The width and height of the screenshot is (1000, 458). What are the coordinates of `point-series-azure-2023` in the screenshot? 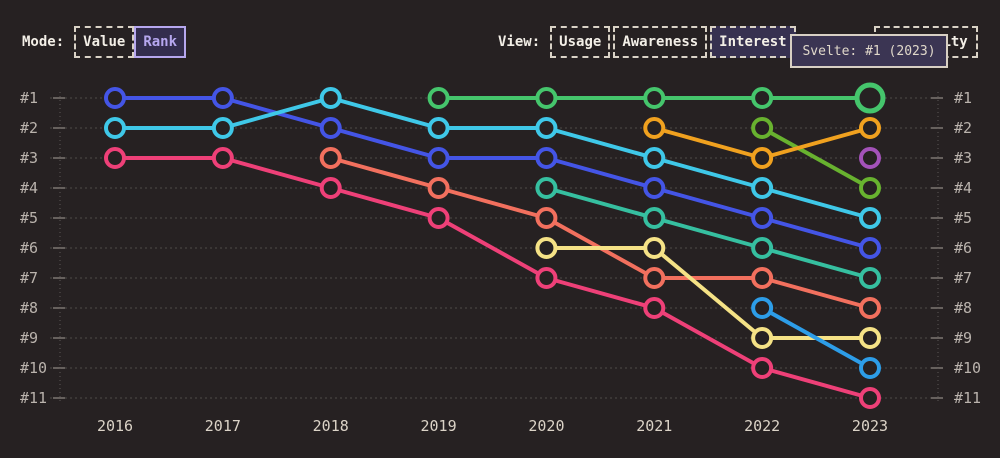 It's located at (869, 368).